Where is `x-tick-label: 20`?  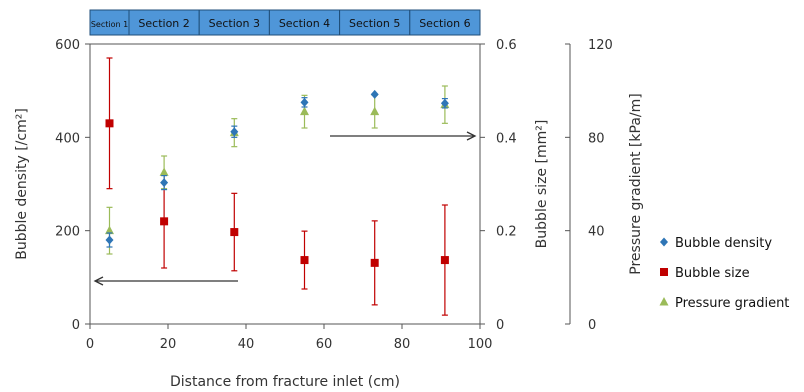
x-tick-label: 20 is located at coordinates (168, 344).